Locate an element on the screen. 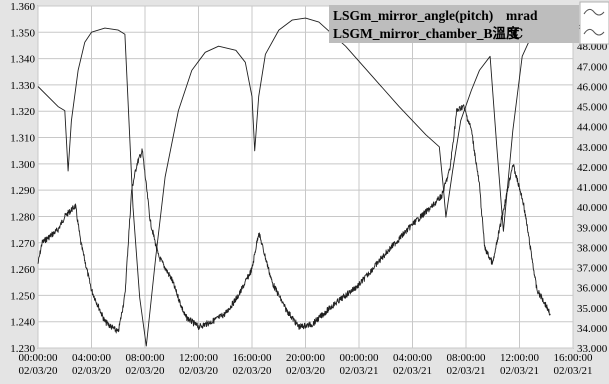 Image resolution: width=609 pixels, height=384 pixels. right-tick-label: 47.000 is located at coordinates (592, 67).